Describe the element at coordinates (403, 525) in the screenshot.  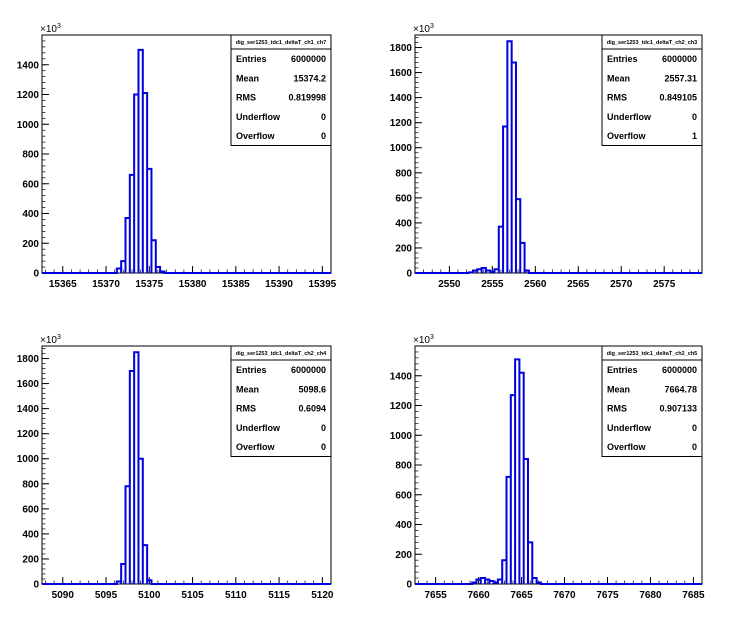
I see `y-tick-label: 400` at that location.